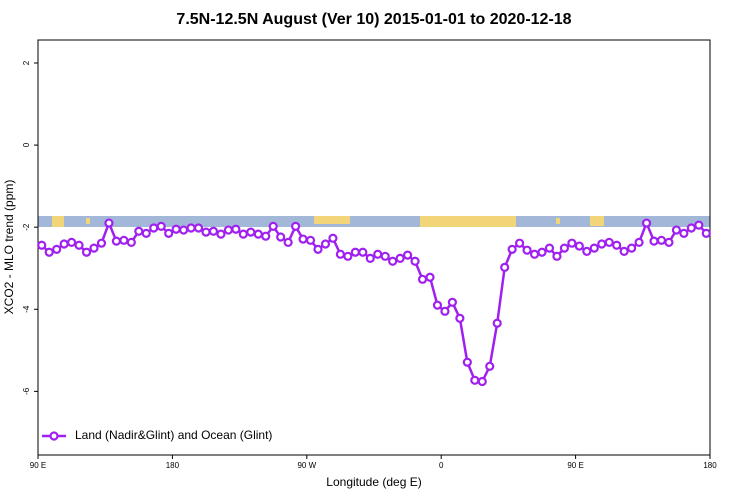 The width and height of the screenshot is (750, 500). I want to click on y-tick-label: -4, so click(26, 309).